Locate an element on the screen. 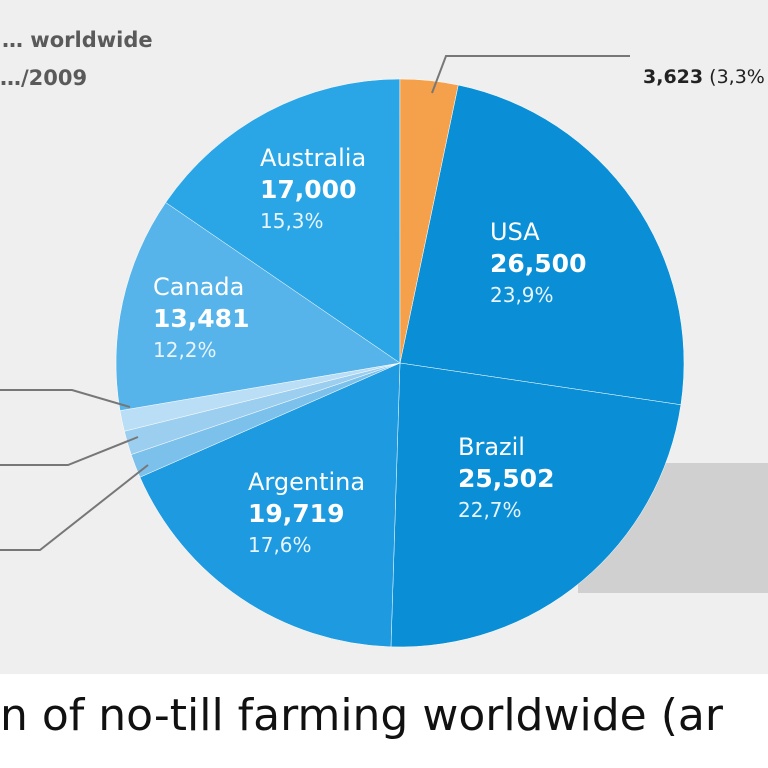 Image resolution: width=768 pixels, height=768 pixels. label-argentina-percent: 17,6% is located at coordinates (280, 545).